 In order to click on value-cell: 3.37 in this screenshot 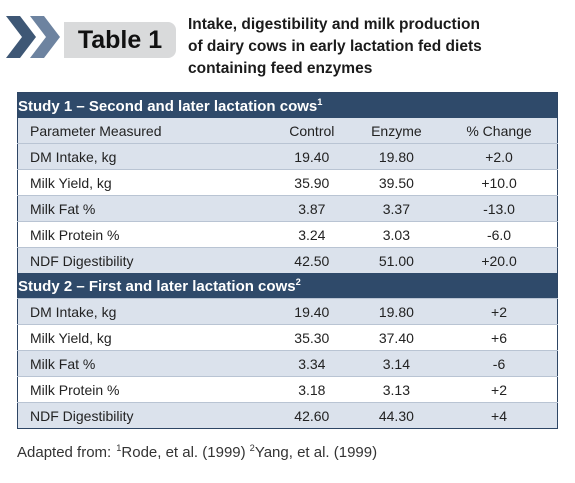, I will do `click(396, 208)`.